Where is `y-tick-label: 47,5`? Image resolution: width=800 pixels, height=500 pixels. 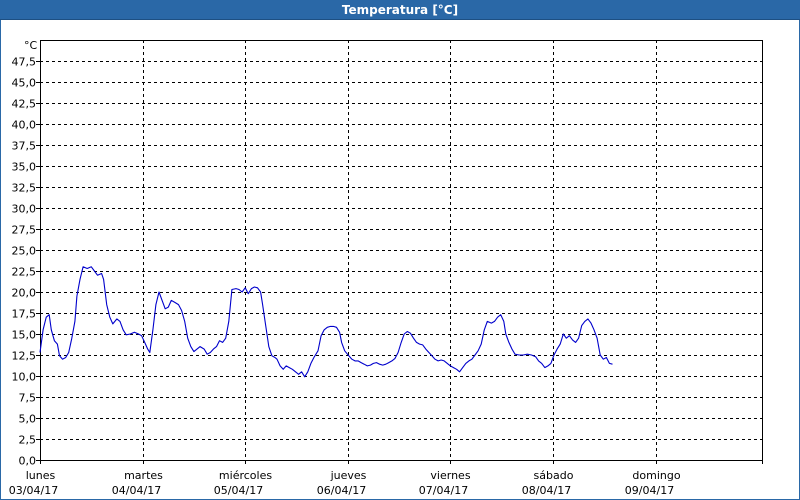 y-tick-label: 47,5 is located at coordinates (24, 62).